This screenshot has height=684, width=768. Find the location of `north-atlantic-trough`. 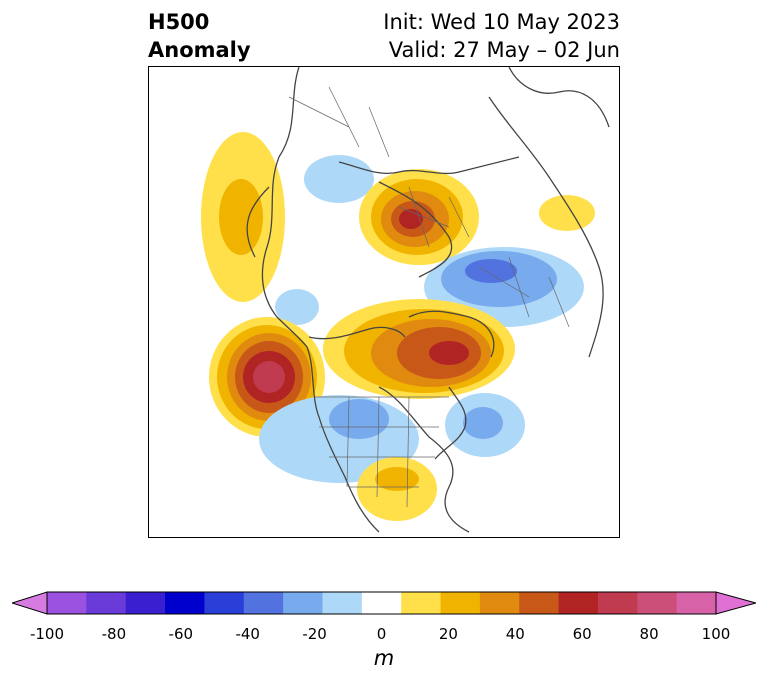

north-atlantic-trough is located at coordinates (485, 425).